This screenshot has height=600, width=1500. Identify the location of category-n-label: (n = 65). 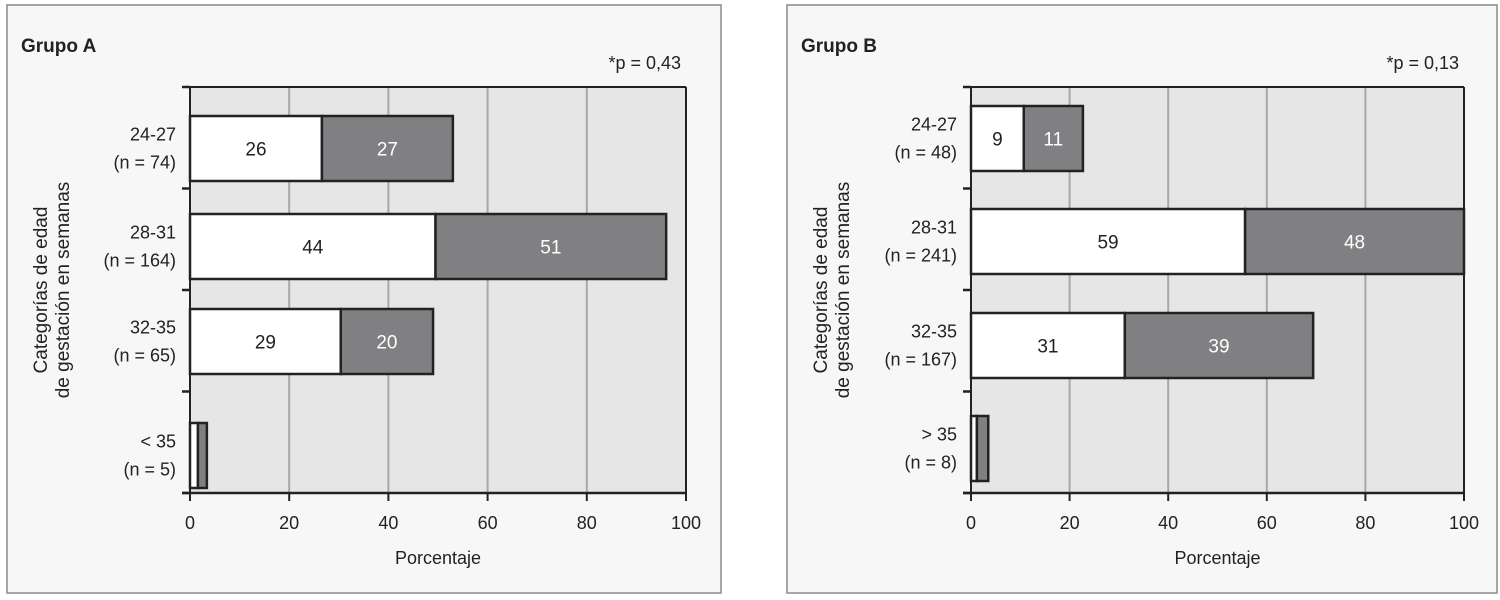
(144, 356).